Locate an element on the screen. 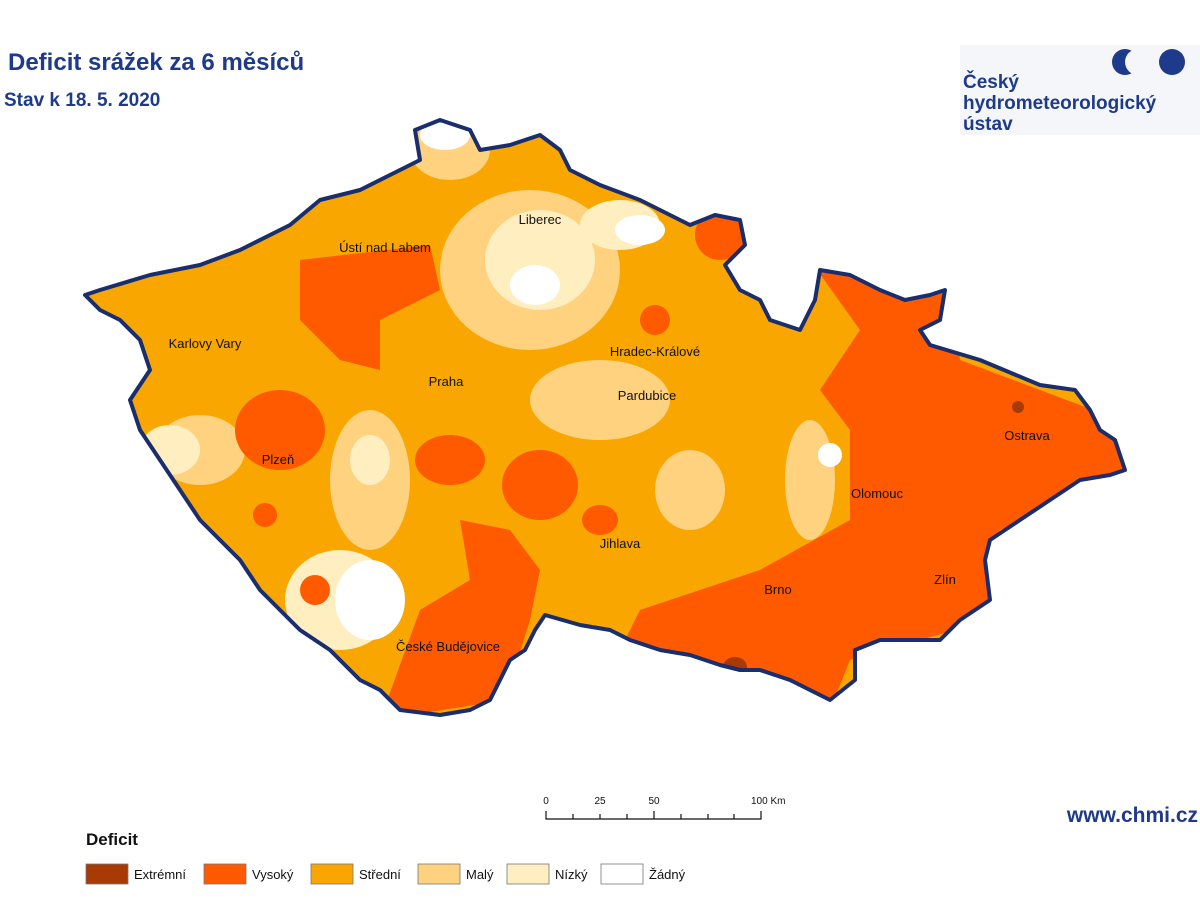 This screenshot has width=1200, height=900. logo-text: hydrometeorologický is located at coordinates (1060, 103).